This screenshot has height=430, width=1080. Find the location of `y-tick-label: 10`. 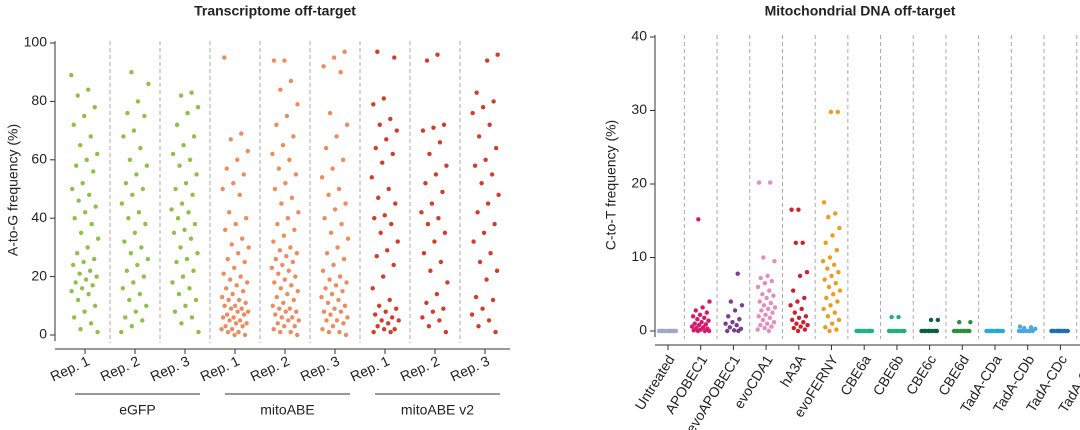

y-tick-label: 10 is located at coordinates (639, 256).